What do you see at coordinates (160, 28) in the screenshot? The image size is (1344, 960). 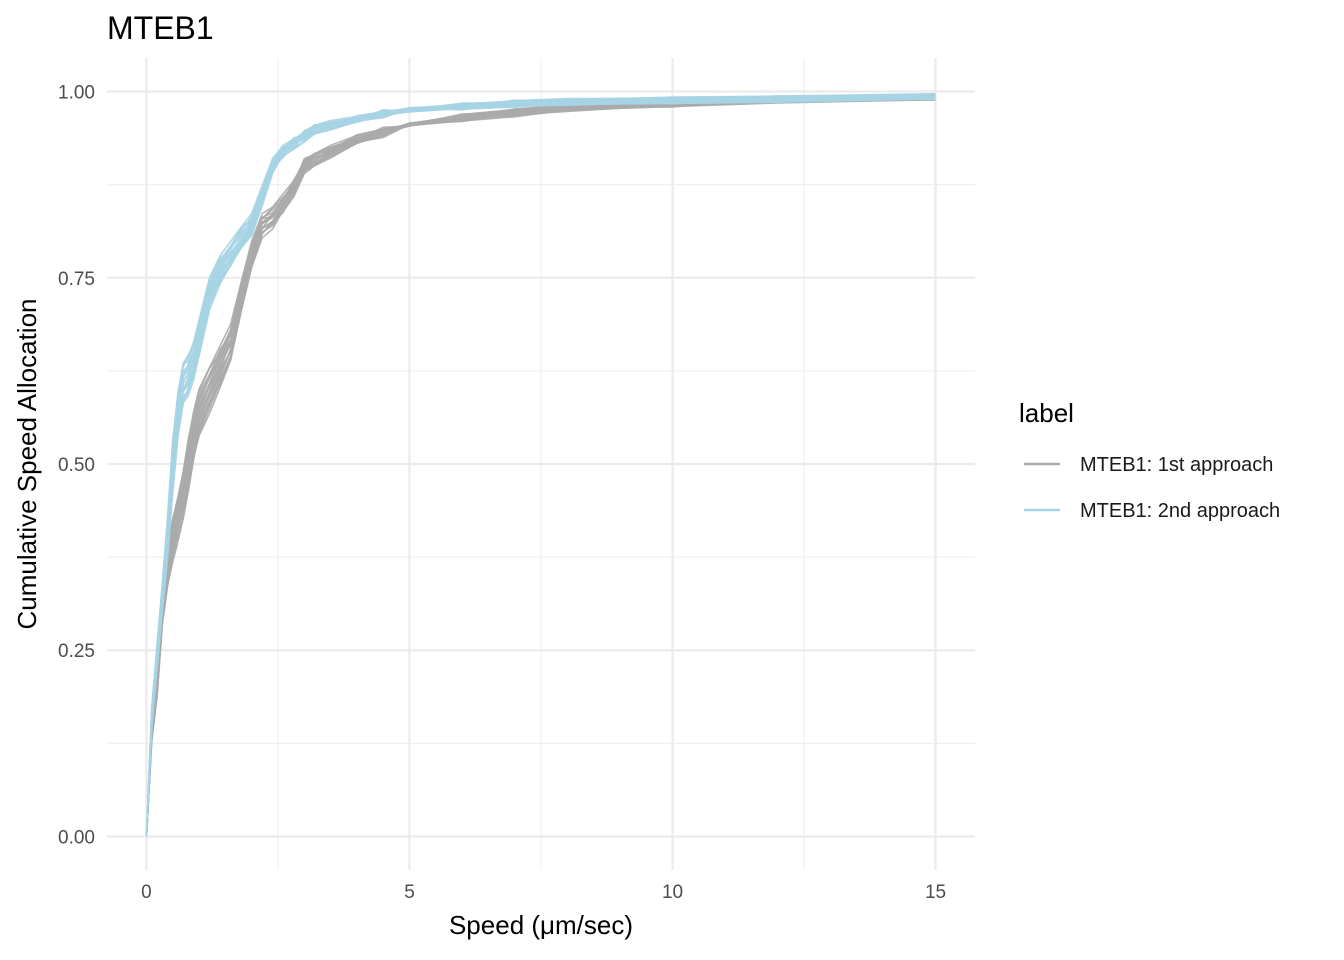 I see `chart-title: MTEB1` at bounding box center [160, 28].